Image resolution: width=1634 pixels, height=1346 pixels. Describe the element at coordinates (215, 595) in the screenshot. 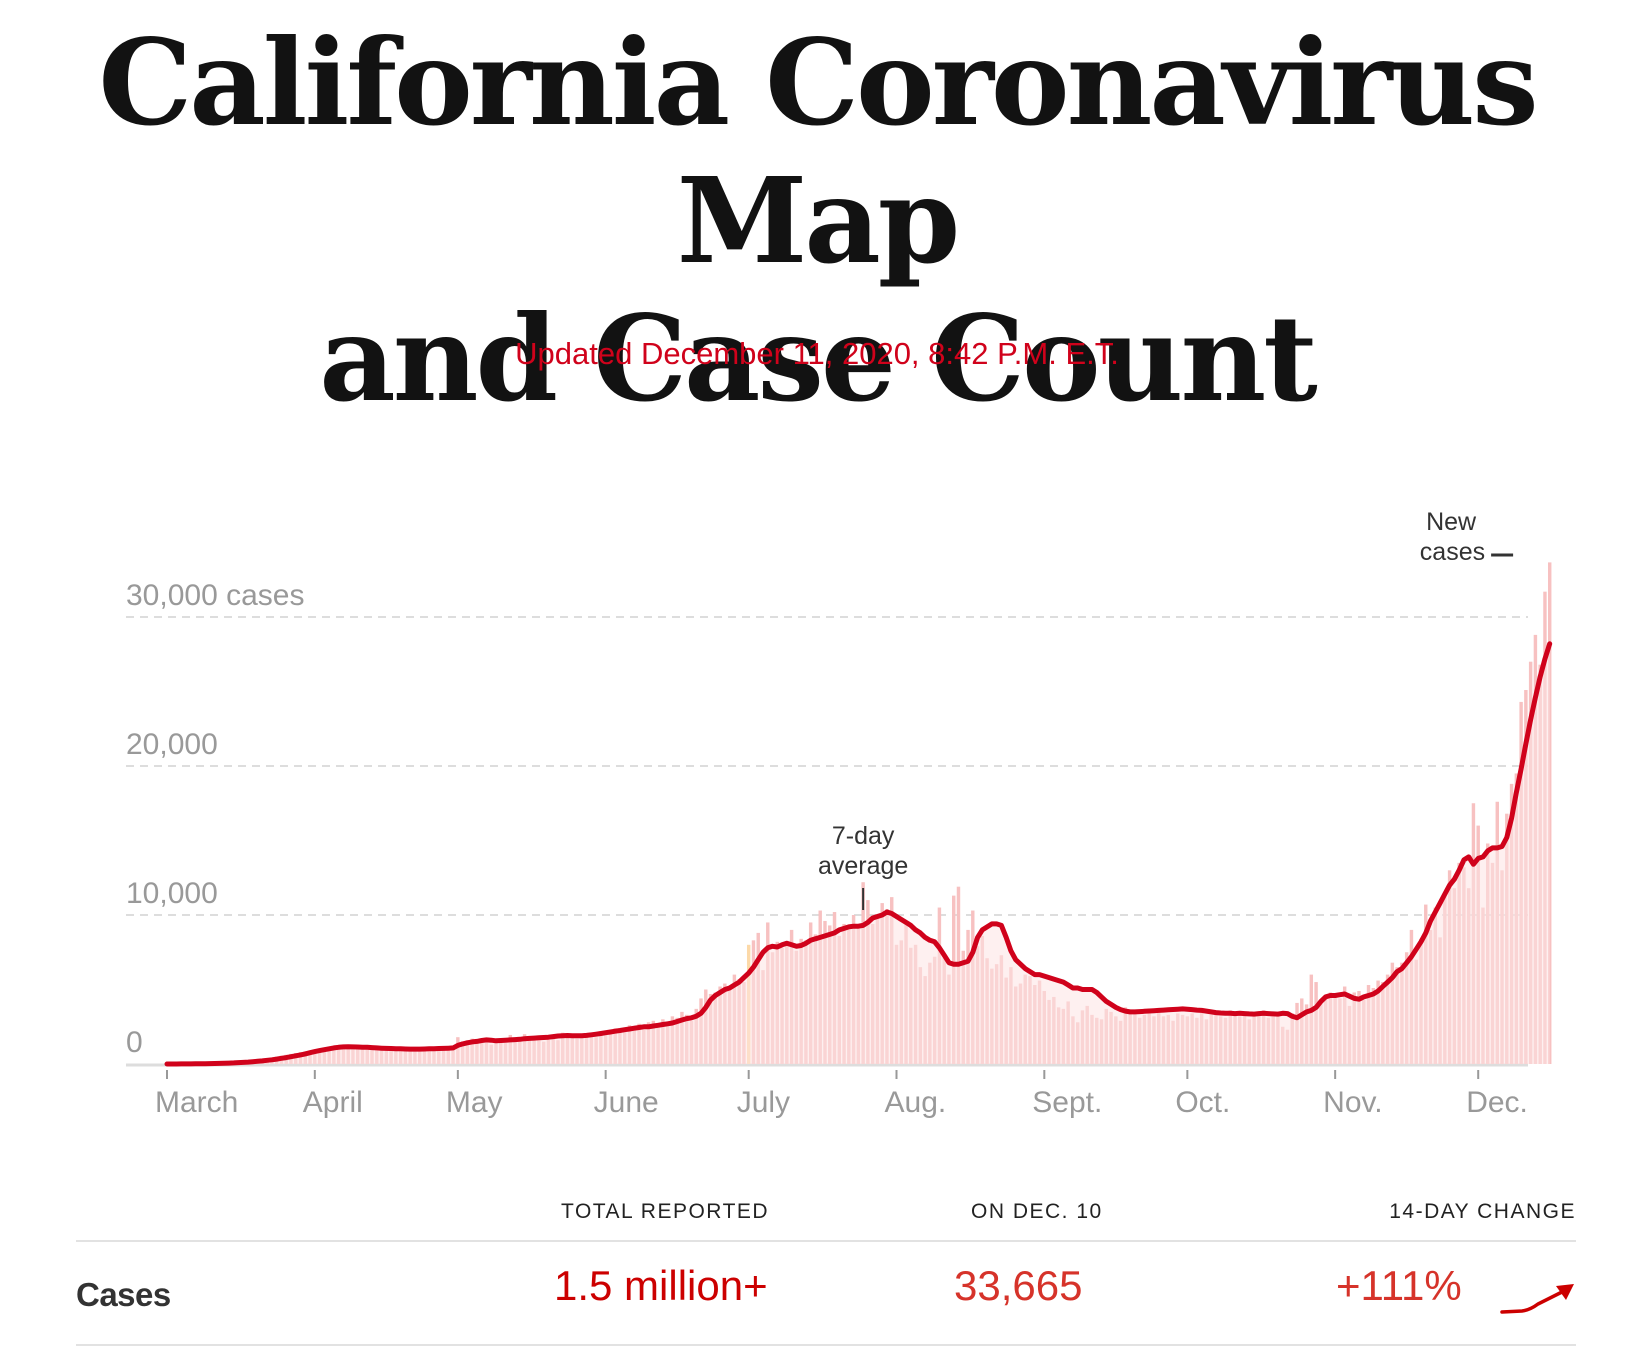

I see `y-tick-label: 30,000 cases` at that location.